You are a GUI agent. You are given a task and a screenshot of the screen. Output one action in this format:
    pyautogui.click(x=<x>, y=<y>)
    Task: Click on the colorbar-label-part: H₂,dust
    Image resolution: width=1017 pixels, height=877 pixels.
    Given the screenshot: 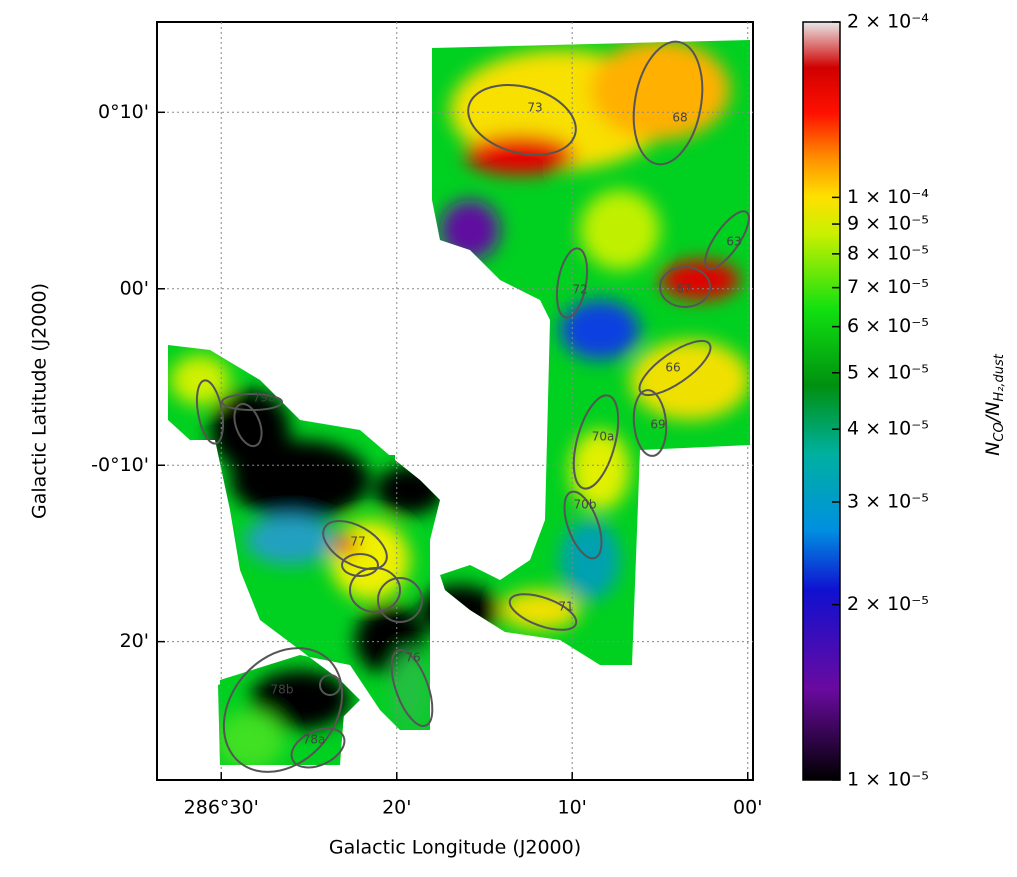 What is the action you would take?
    pyautogui.click(x=999, y=377)
    